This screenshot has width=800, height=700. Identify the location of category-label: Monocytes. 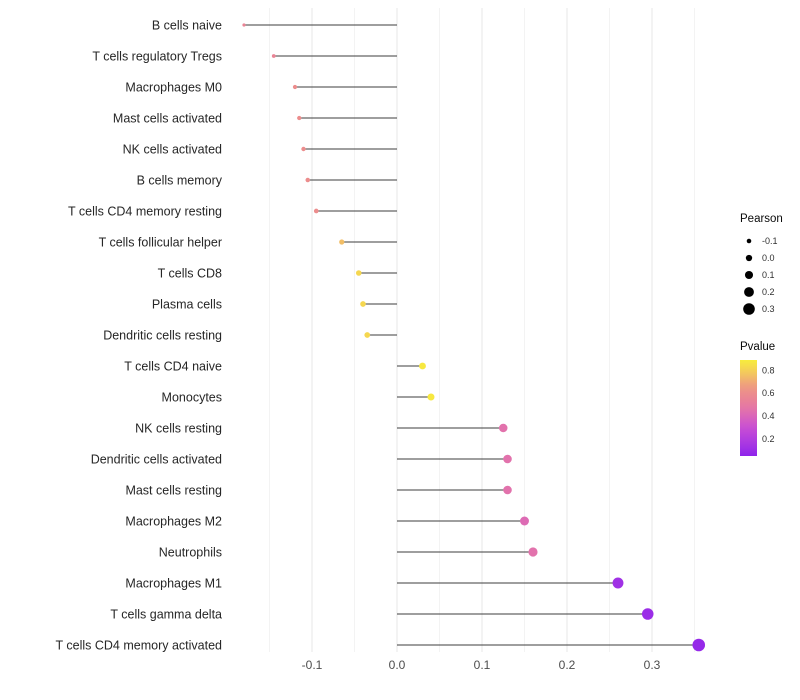
(192, 397).